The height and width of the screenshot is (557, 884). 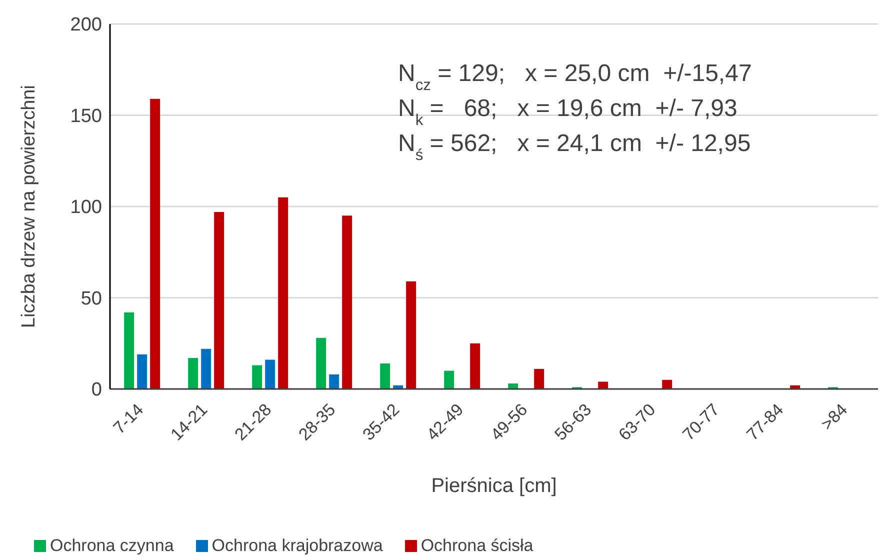 I want to click on x-axis-title: Pierśnica [cm], so click(x=494, y=486).